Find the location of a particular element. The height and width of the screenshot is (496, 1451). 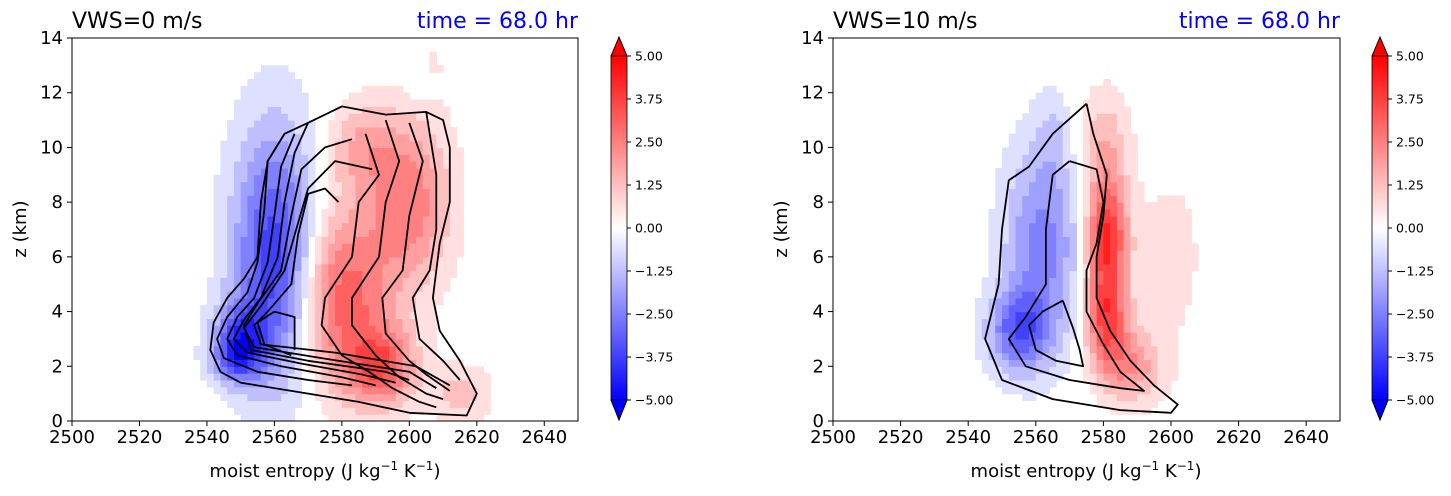

x-tick-label: 2540 is located at coordinates (207, 437).